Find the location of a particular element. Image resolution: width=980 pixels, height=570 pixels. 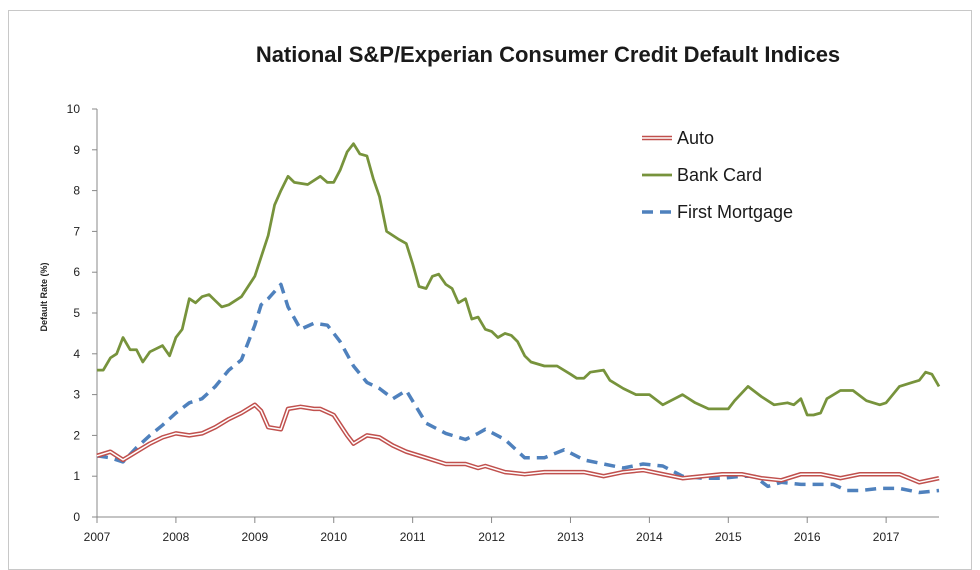

y-axis: 0 1 2 3 4 5 6 7 8 9 10 is located at coordinates (82, 313).